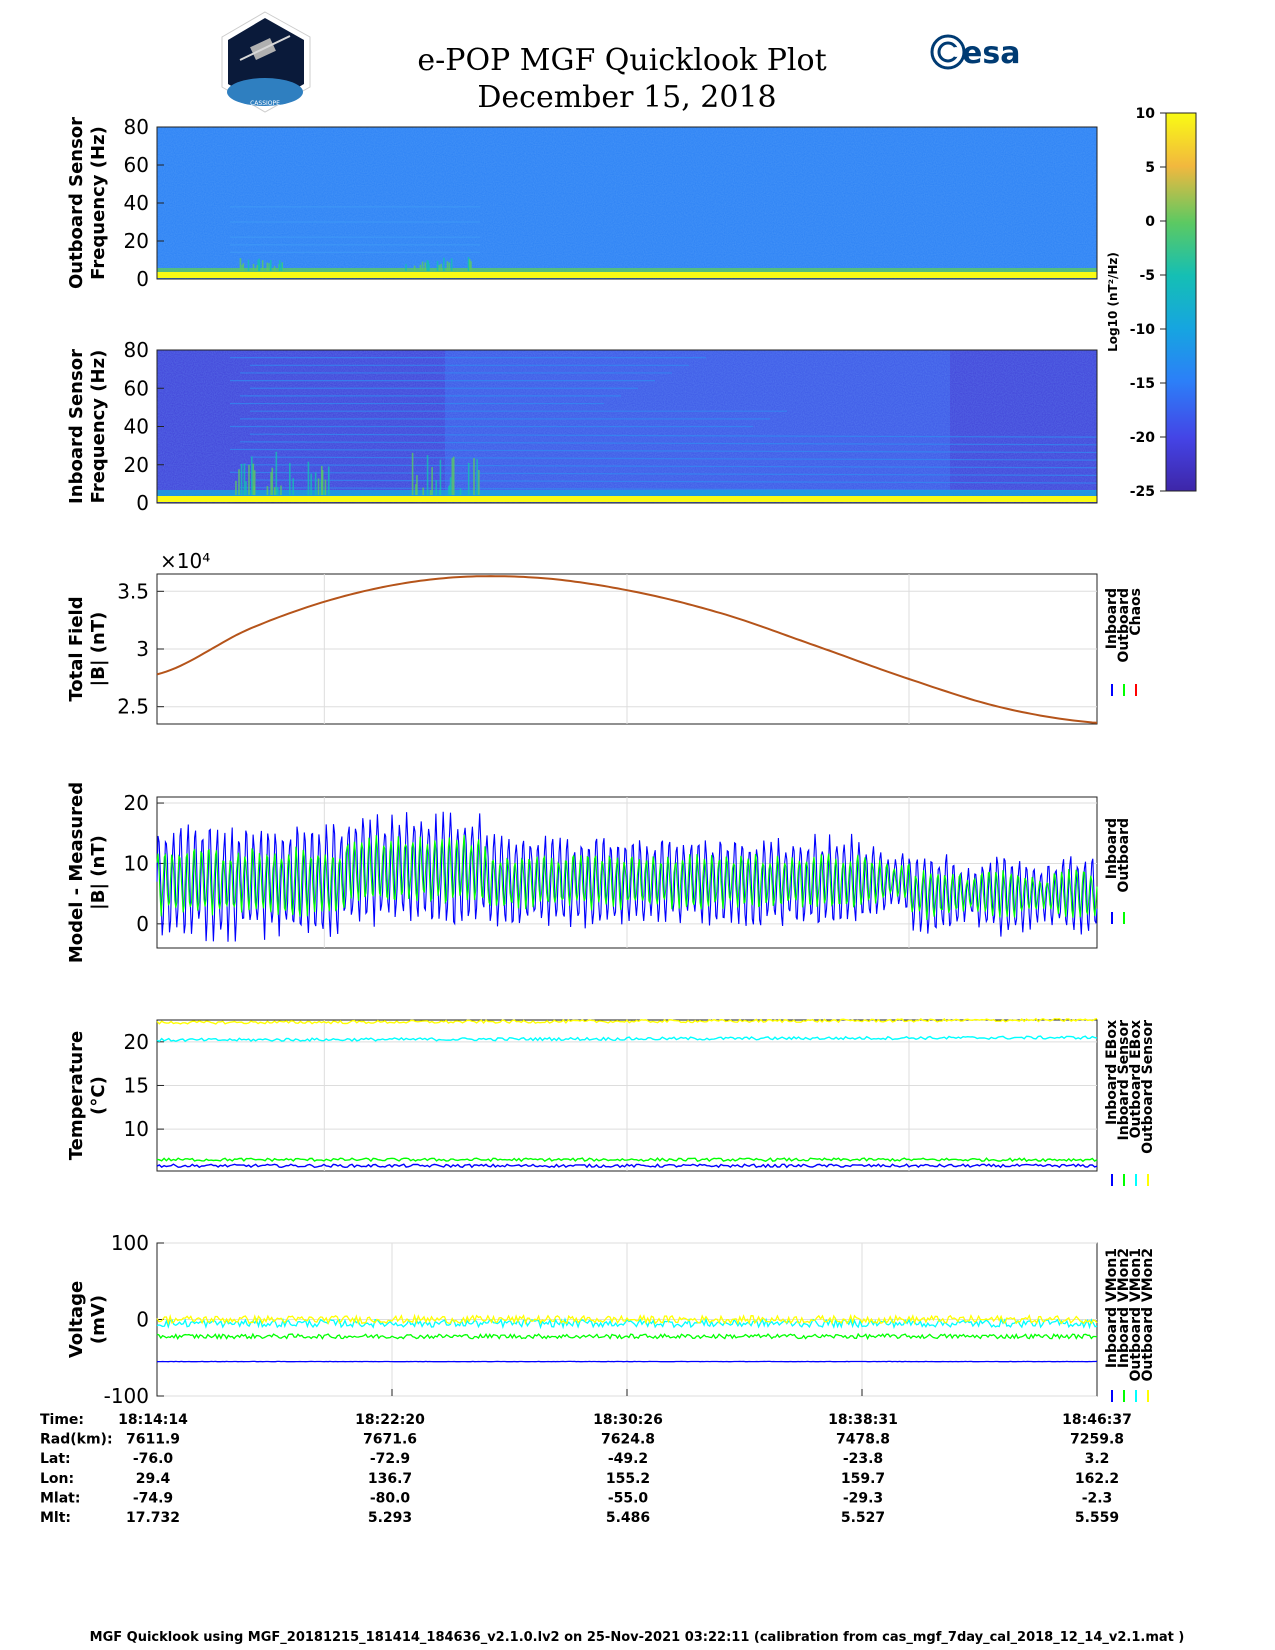 The width and height of the screenshot is (1275, 1650). Describe the element at coordinates (62, 1420) in the screenshot. I see `x-row-label: Time:` at that location.